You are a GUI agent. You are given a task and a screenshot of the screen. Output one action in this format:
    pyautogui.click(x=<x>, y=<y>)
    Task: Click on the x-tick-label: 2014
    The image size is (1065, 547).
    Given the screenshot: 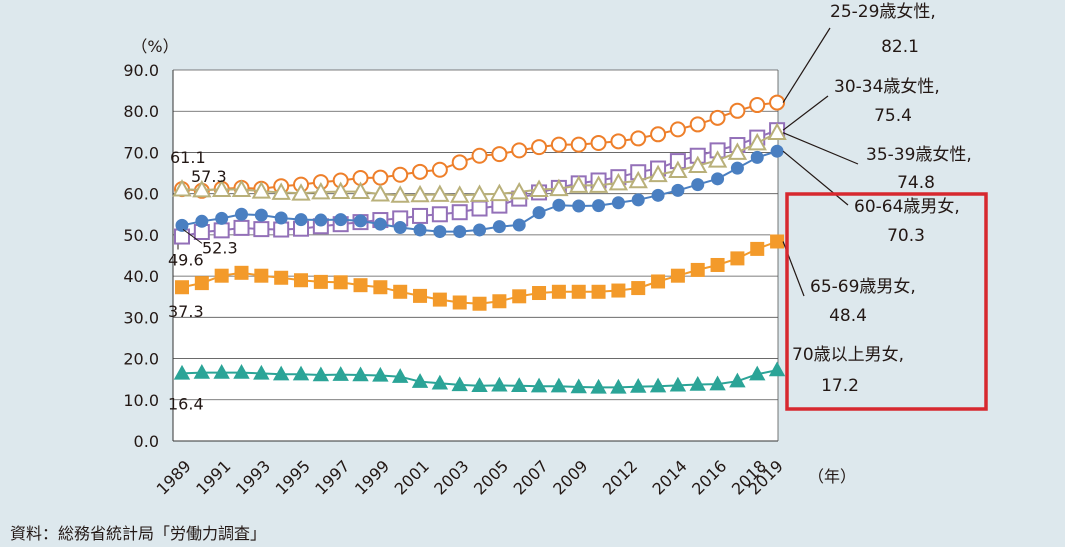 What is the action you would take?
    pyautogui.click(x=670, y=477)
    